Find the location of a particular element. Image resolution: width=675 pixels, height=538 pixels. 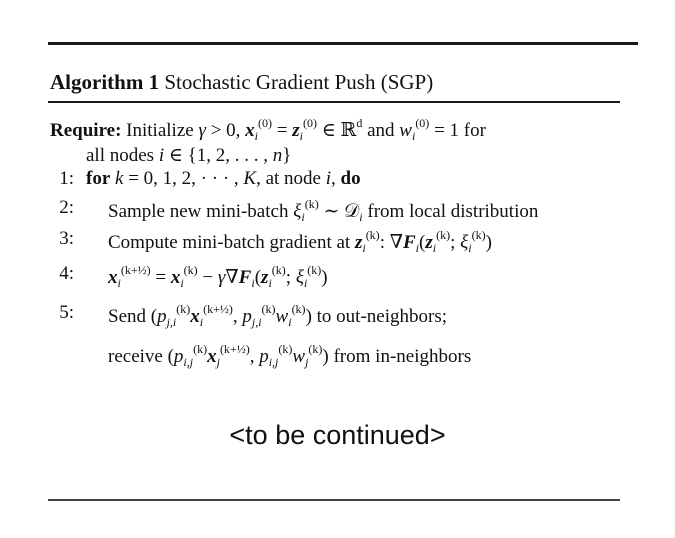

require-line-2: all nodes i ∈ {1, 2, . . . , n} is located at coordinates (188, 155).